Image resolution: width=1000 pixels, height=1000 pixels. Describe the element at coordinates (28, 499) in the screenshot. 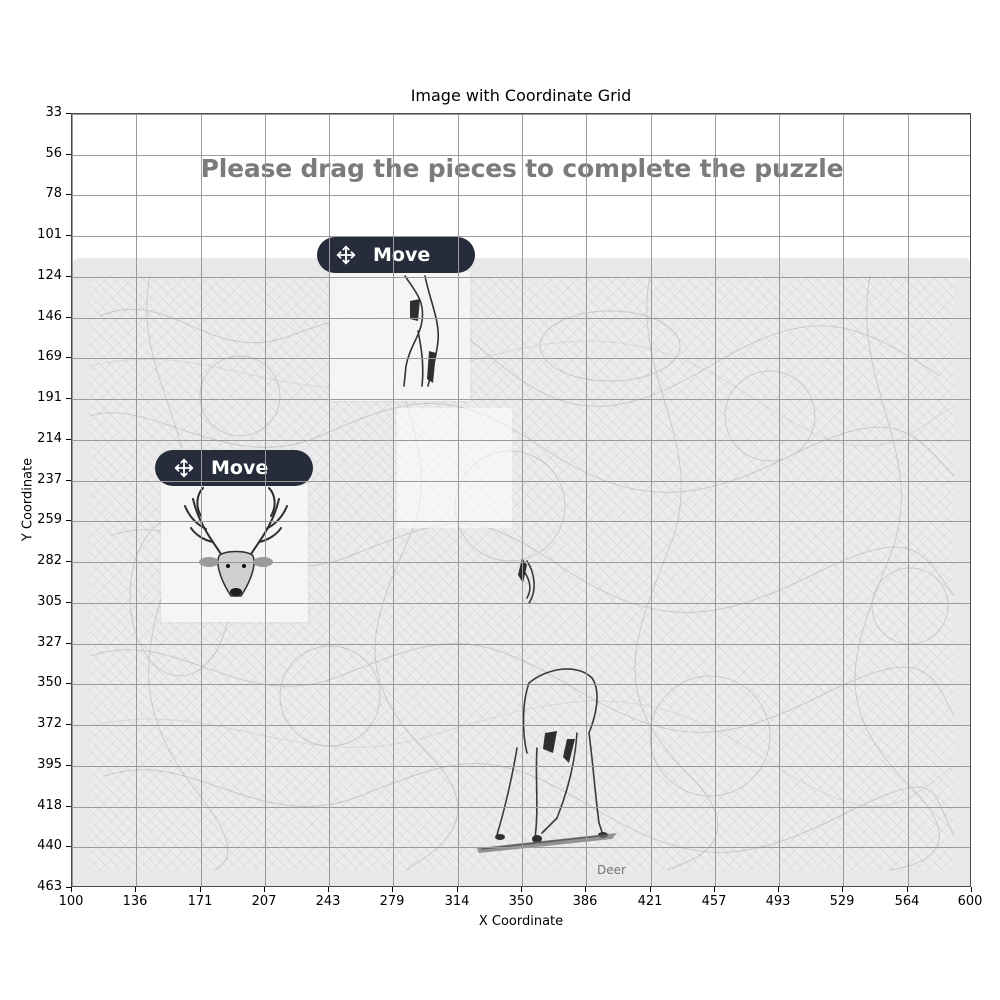

I see `y-axis-label: Y Coordinate` at that location.